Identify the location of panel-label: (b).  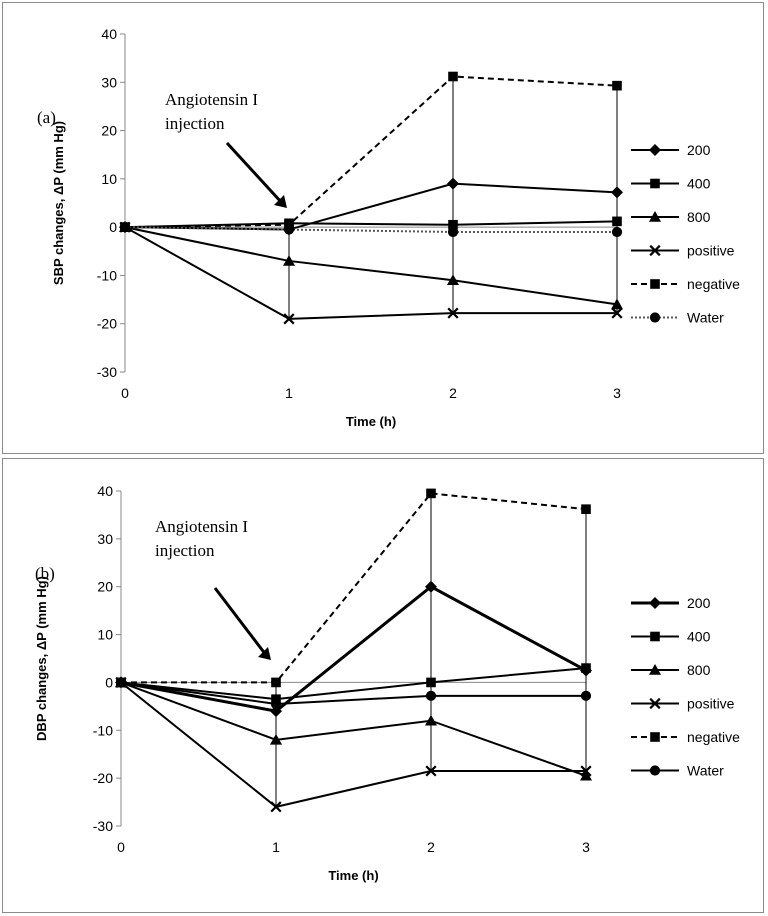
(45, 573).